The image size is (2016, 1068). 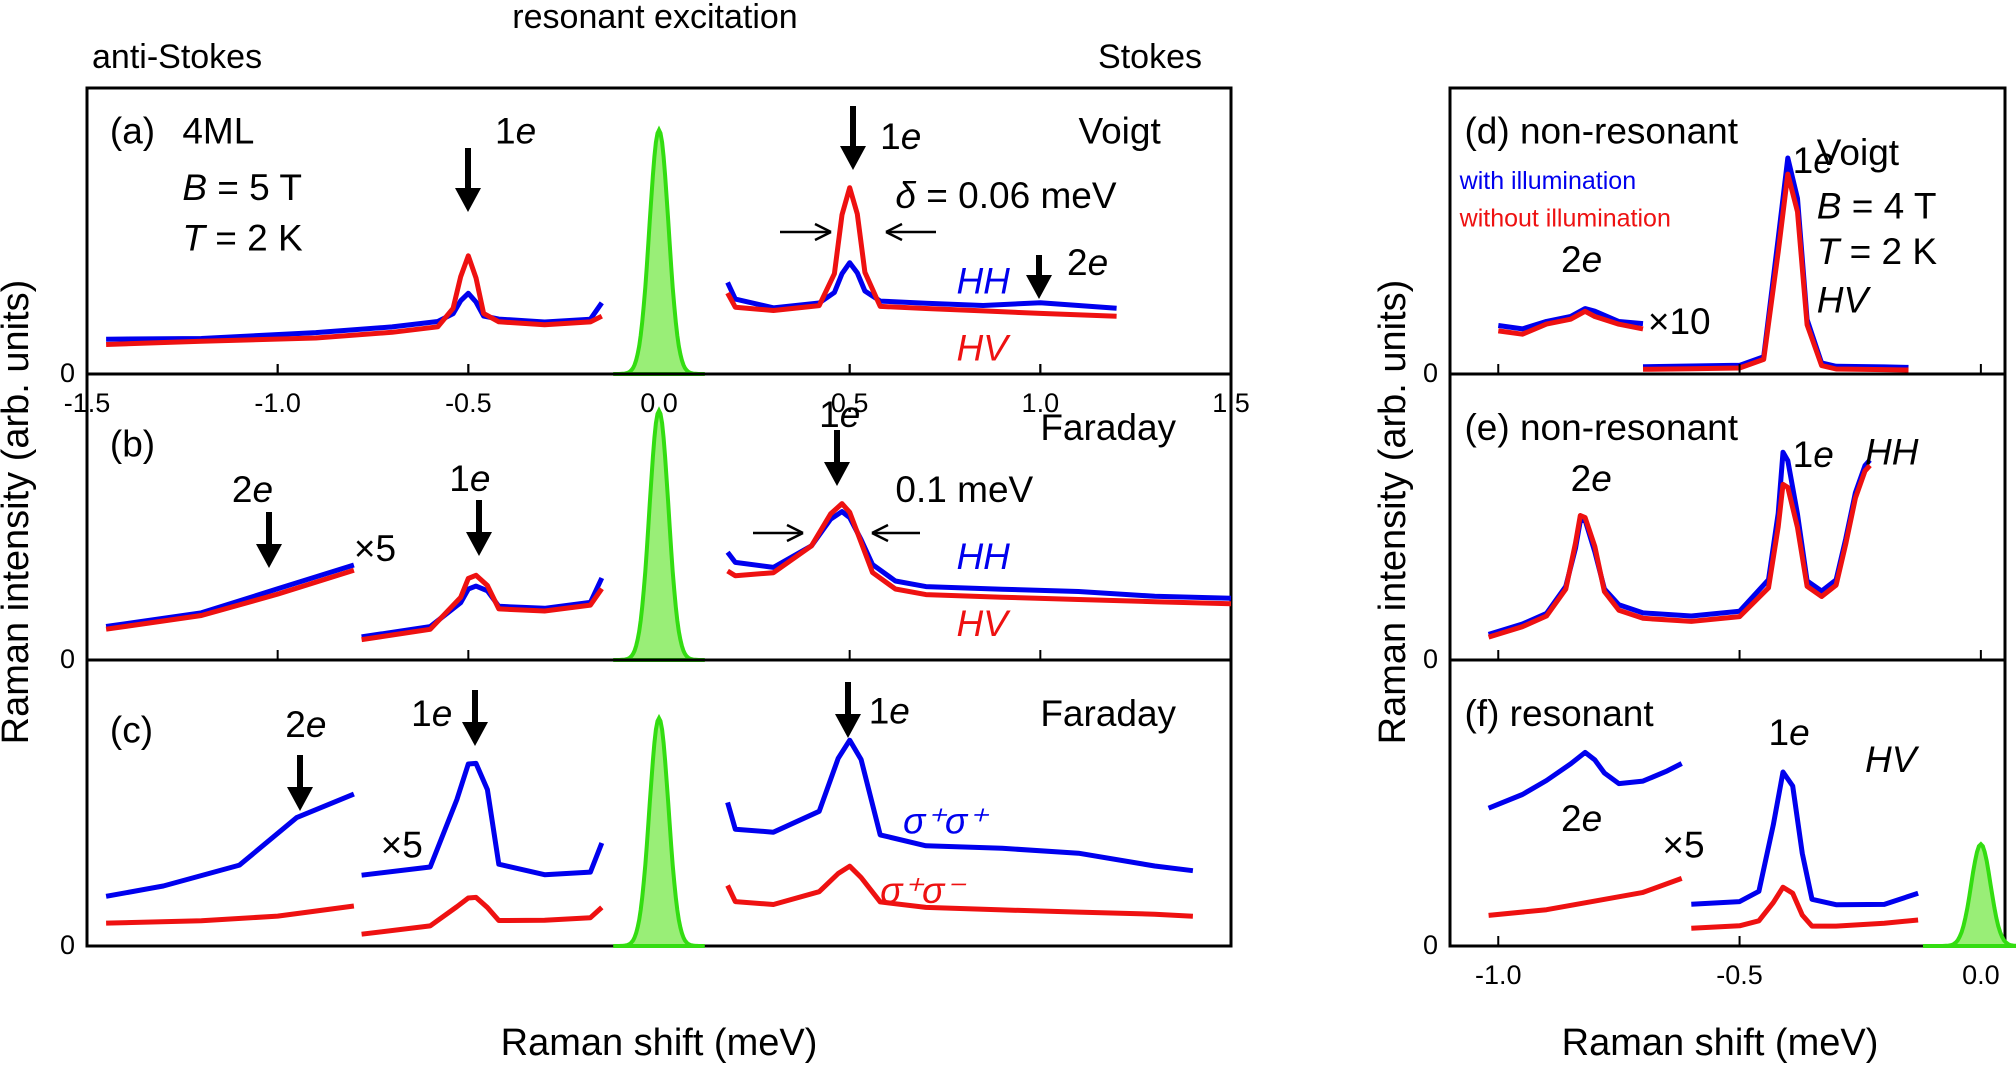 What do you see at coordinates (1108, 713) in the screenshot?
I see `annotation-c: Faraday` at bounding box center [1108, 713].